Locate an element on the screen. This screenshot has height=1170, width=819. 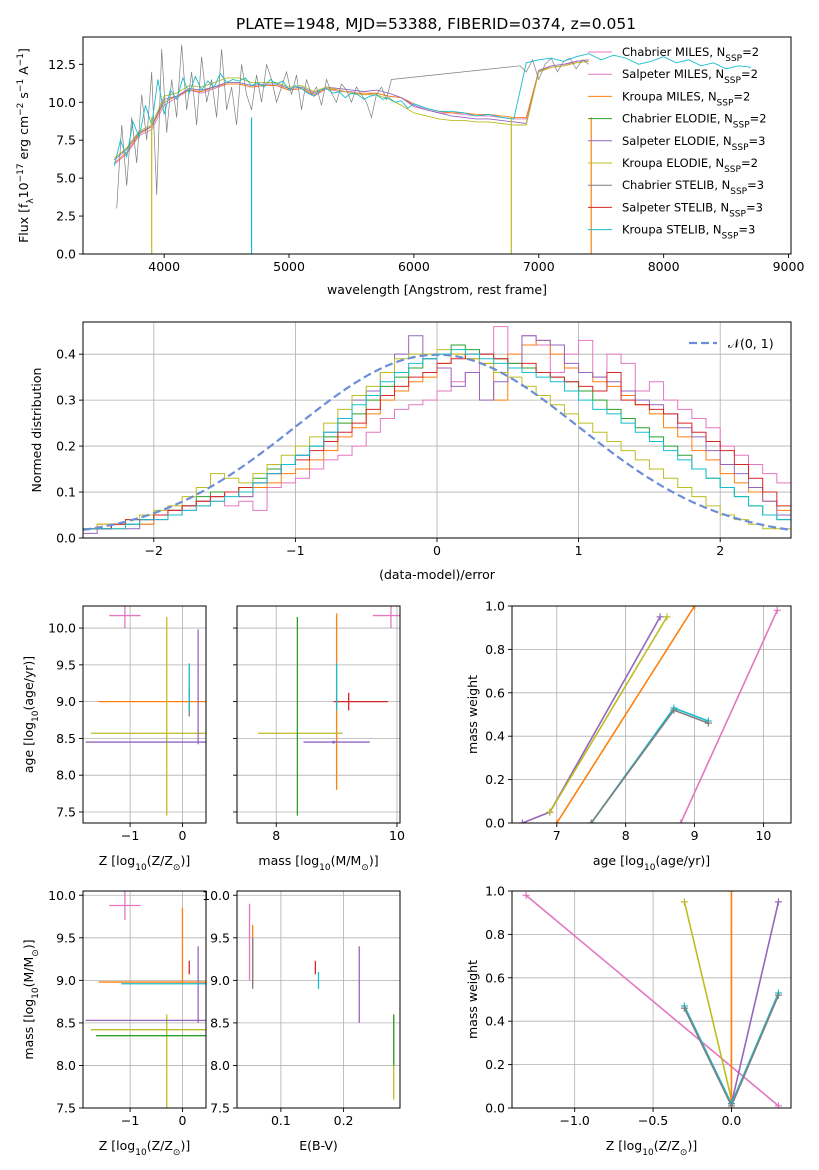
label-part: Kroupa ELODIE, N is located at coordinates (673, 163).